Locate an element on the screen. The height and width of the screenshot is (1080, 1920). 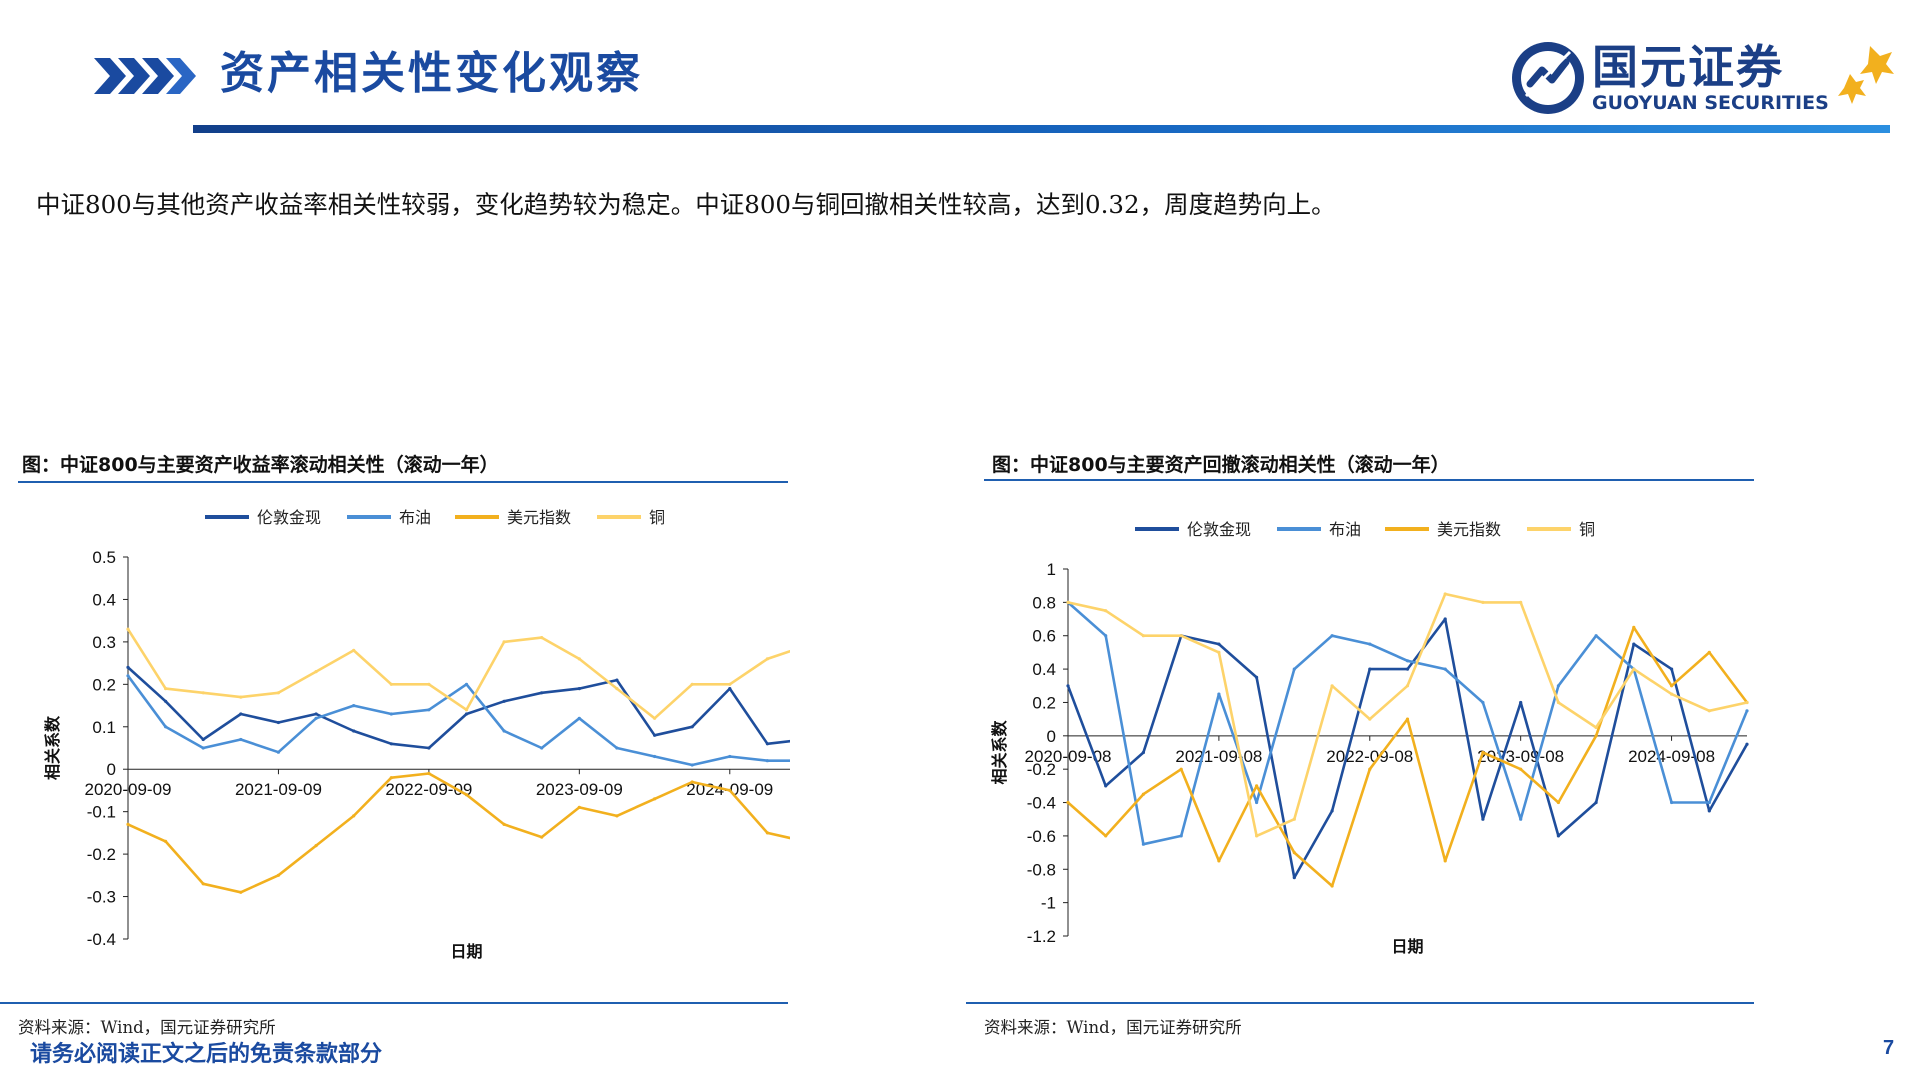
x-tick-label: 2021-09-09 is located at coordinates (278, 789).